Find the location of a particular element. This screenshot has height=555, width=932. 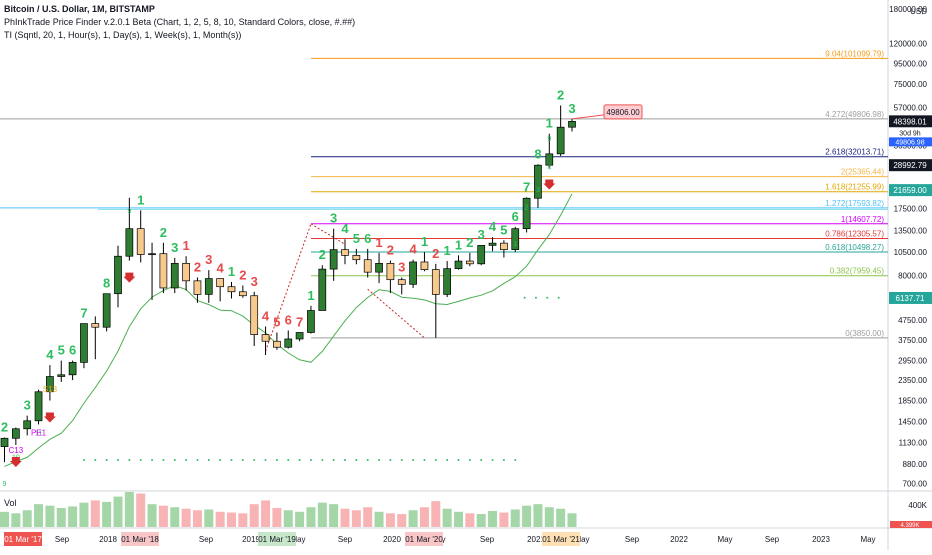

current-price-value: 48398.01 is located at coordinates (910, 121).